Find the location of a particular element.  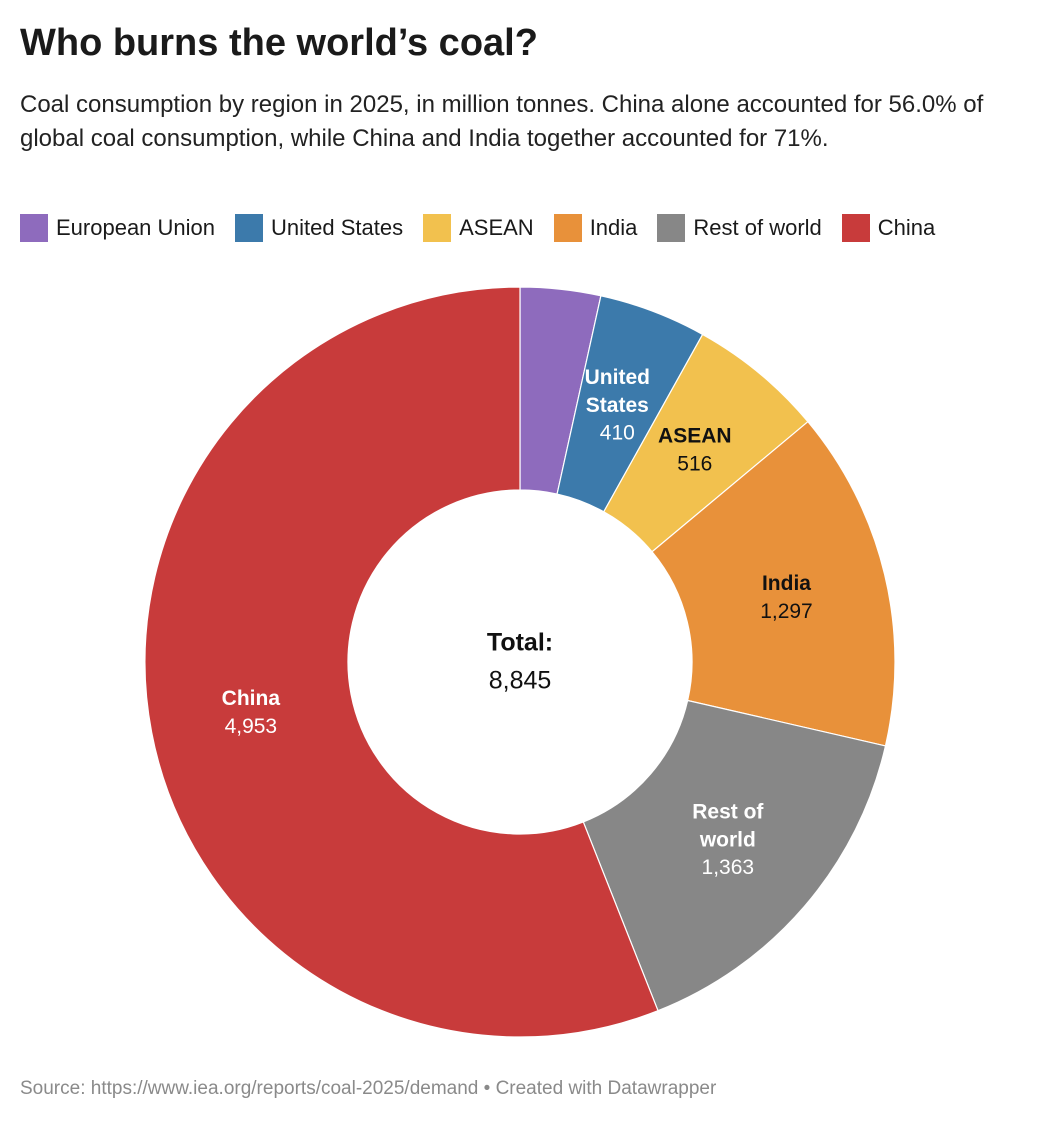

slice-value: 4,953 is located at coordinates (251, 726).